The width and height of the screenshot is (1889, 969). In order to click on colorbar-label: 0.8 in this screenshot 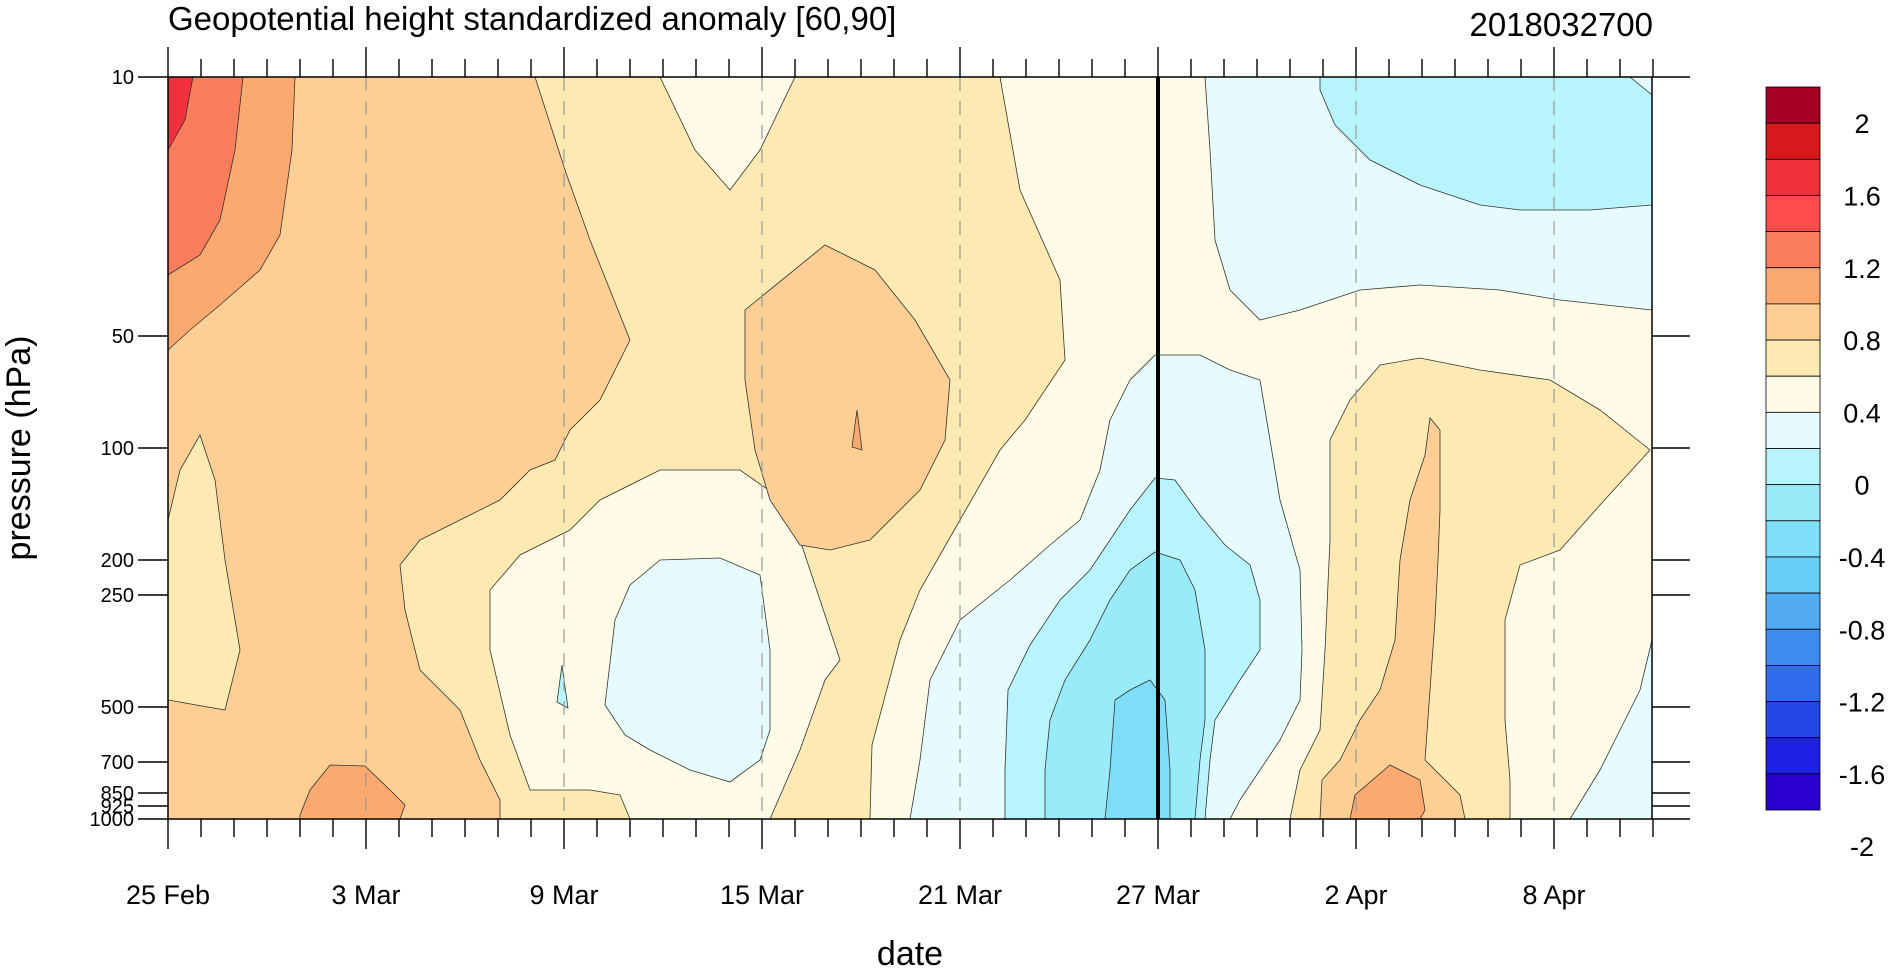, I will do `click(1862, 341)`.